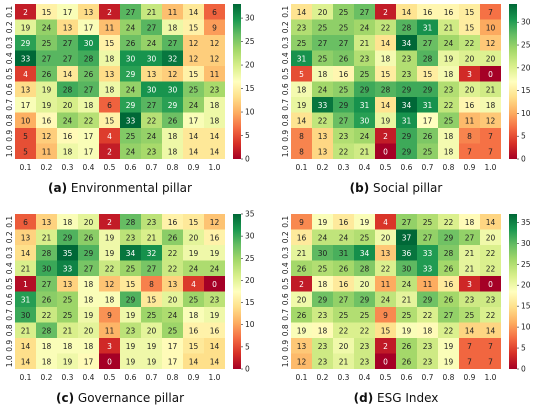 Image resolution: width=550 pixels, height=417 pixels. I want to click on colorbar-tick-label: 30, so click(526, 243).